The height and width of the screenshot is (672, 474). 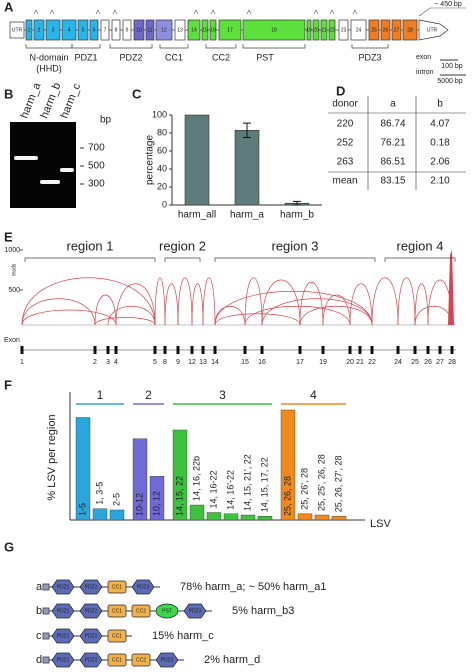 I want to click on exon-label: 9, so click(x=178, y=362).